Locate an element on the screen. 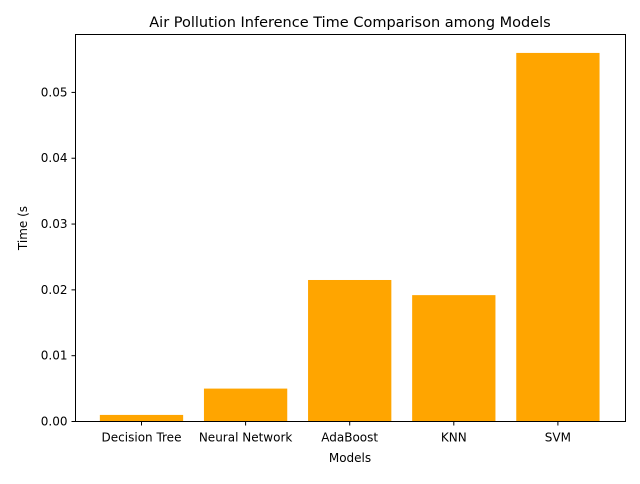 The image size is (640, 484). x-tick-label: KNN is located at coordinates (454, 438).